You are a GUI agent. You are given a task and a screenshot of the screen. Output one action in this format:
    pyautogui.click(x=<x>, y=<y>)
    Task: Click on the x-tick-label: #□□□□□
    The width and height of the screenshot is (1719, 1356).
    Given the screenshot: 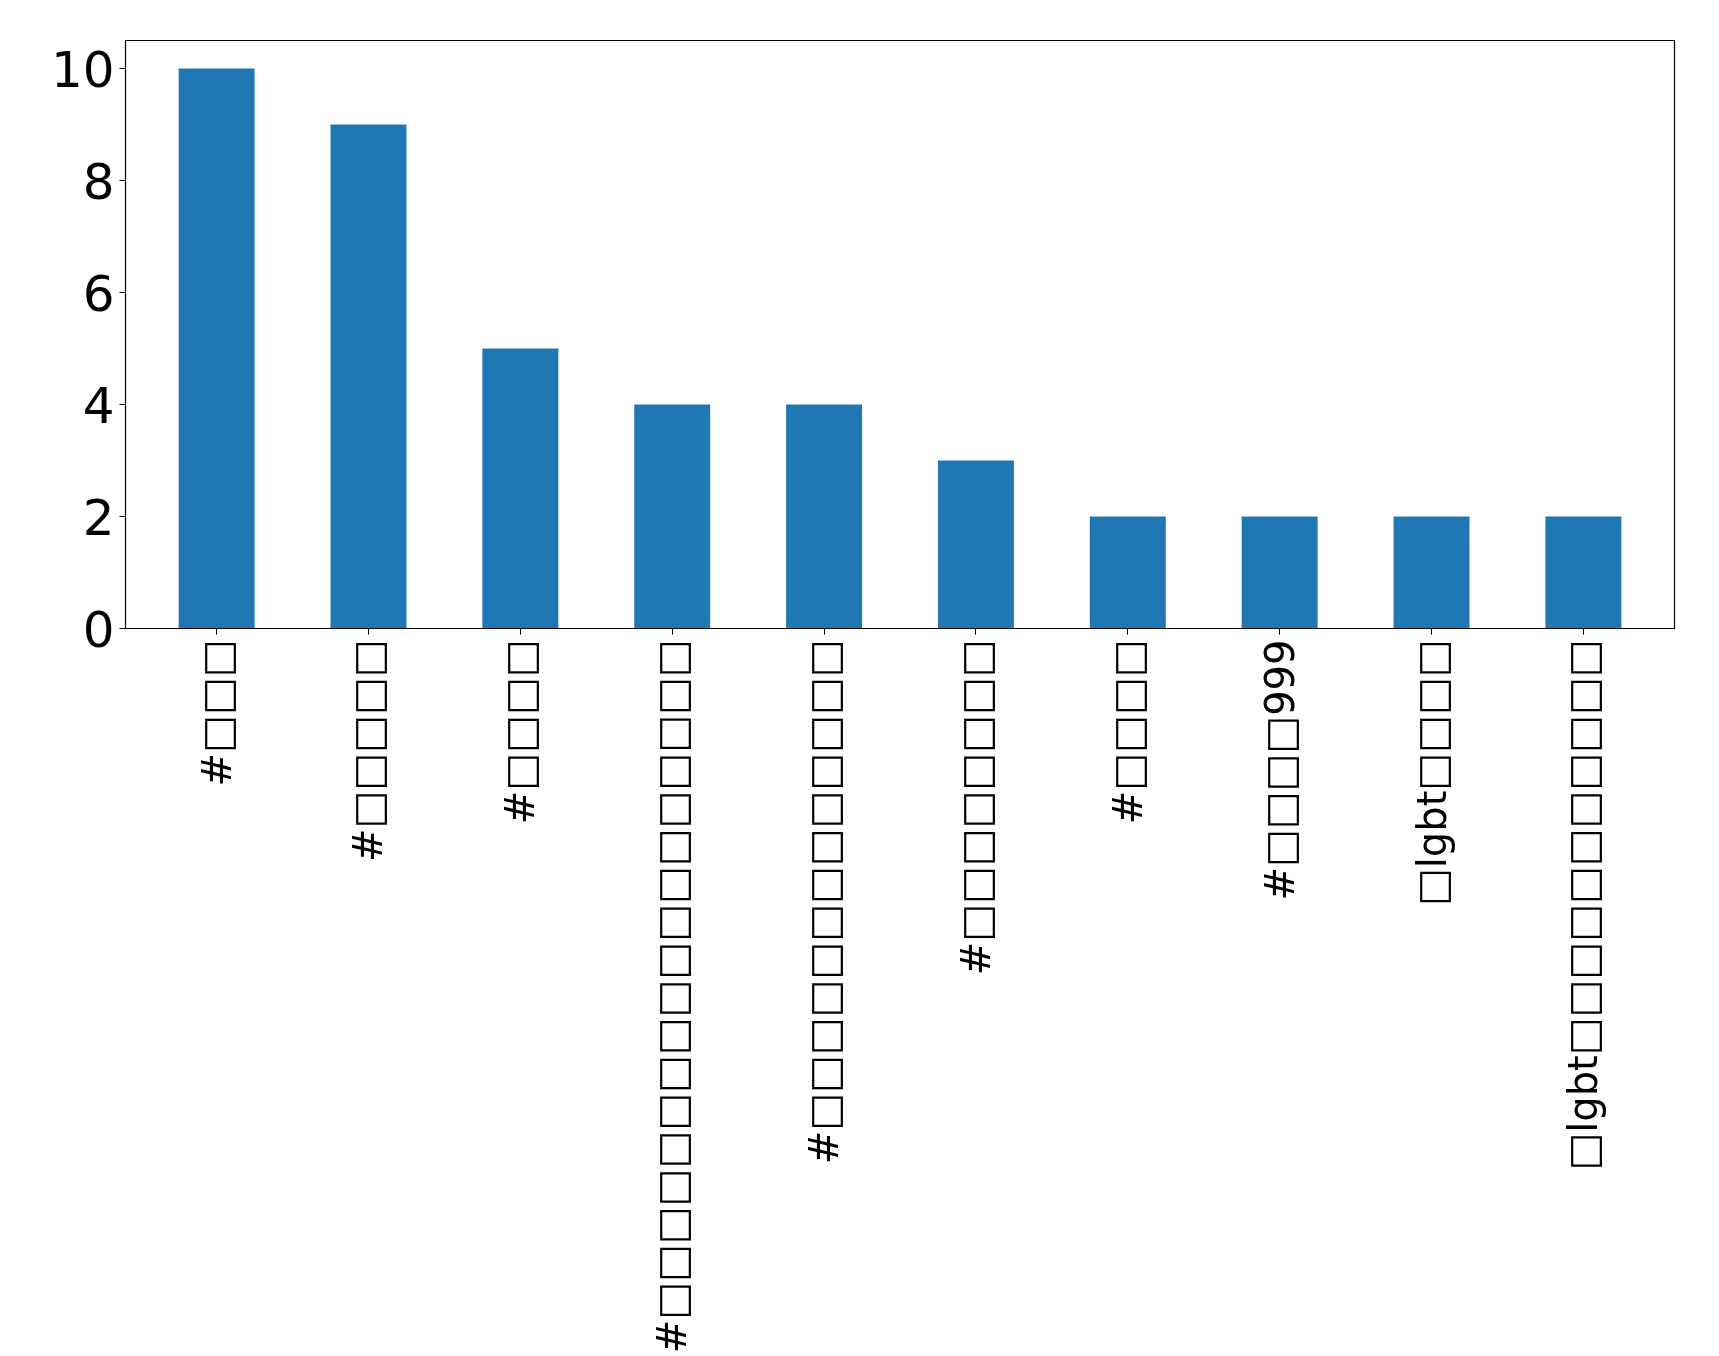 What is the action you would take?
    pyautogui.click(x=368, y=750)
    